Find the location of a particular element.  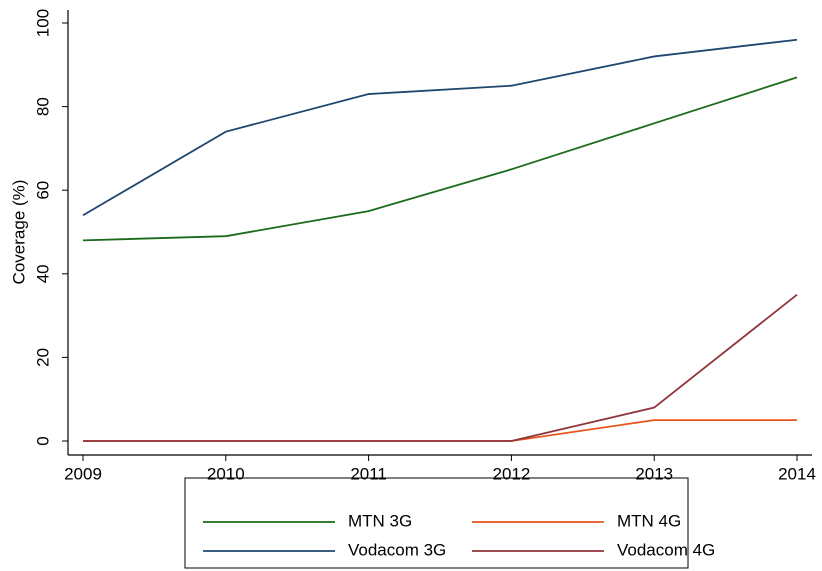

legend-label: Vodacom 4G is located at coordinates (666, 549).